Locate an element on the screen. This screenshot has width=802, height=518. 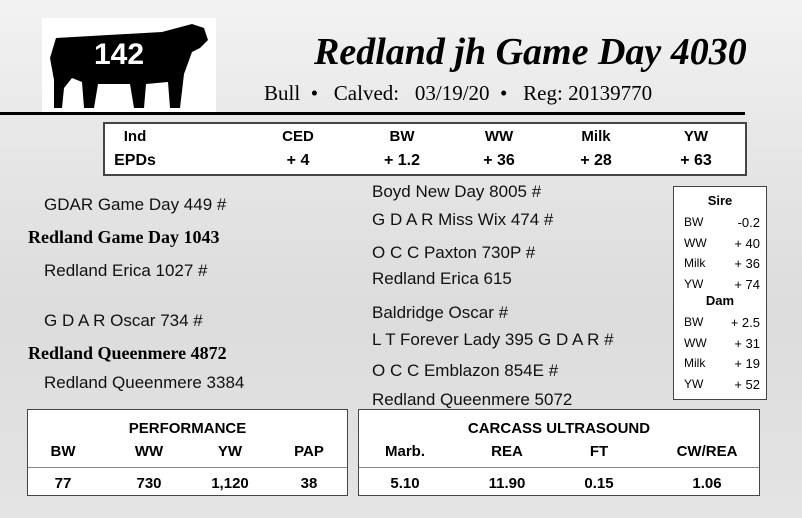
photo-box: 142 is located at coordinates (129, 65).